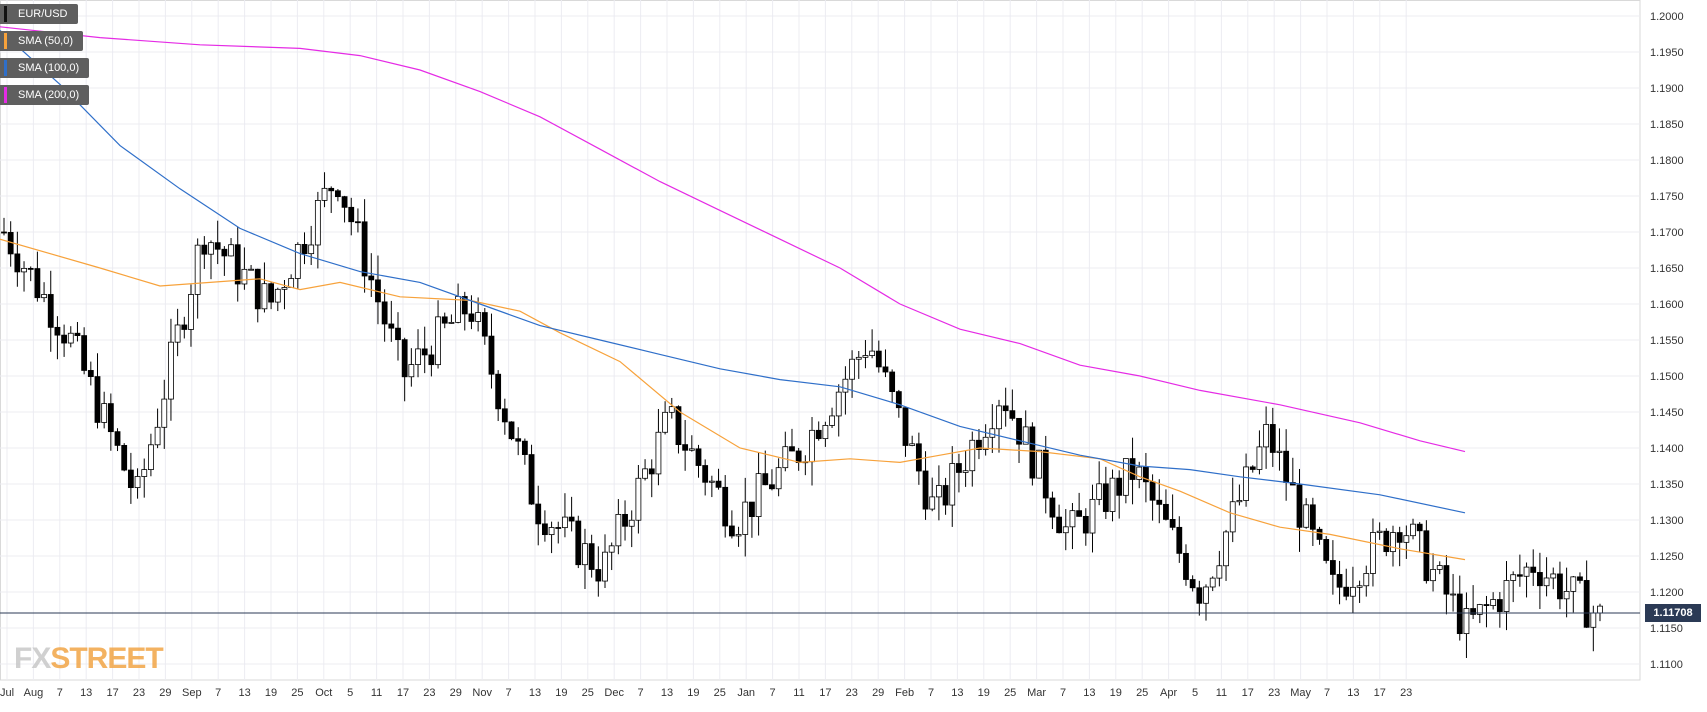 The height and width of the screenshot is (712, 1707). I want to click on x-tick-label: 5, so click(1195, 693).